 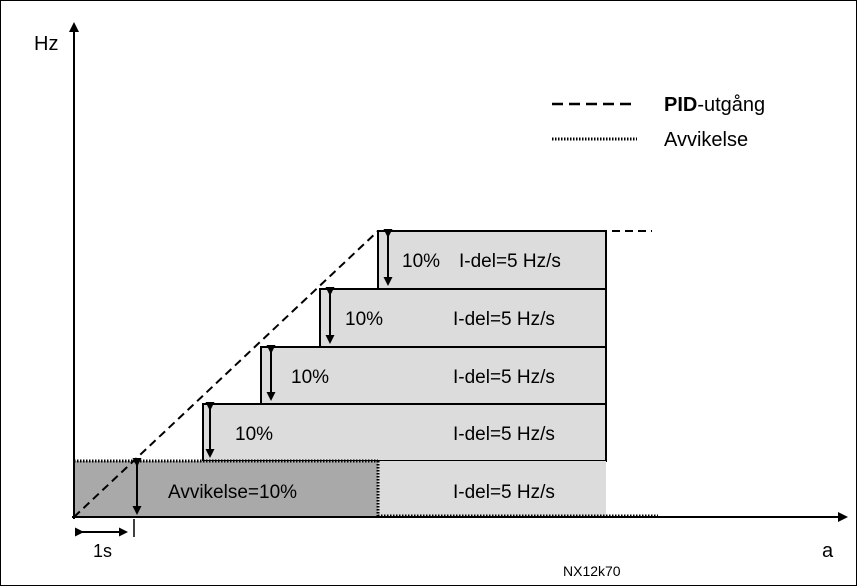 I want to click on y-axis-label: Hz, so click(x=46, y=44).